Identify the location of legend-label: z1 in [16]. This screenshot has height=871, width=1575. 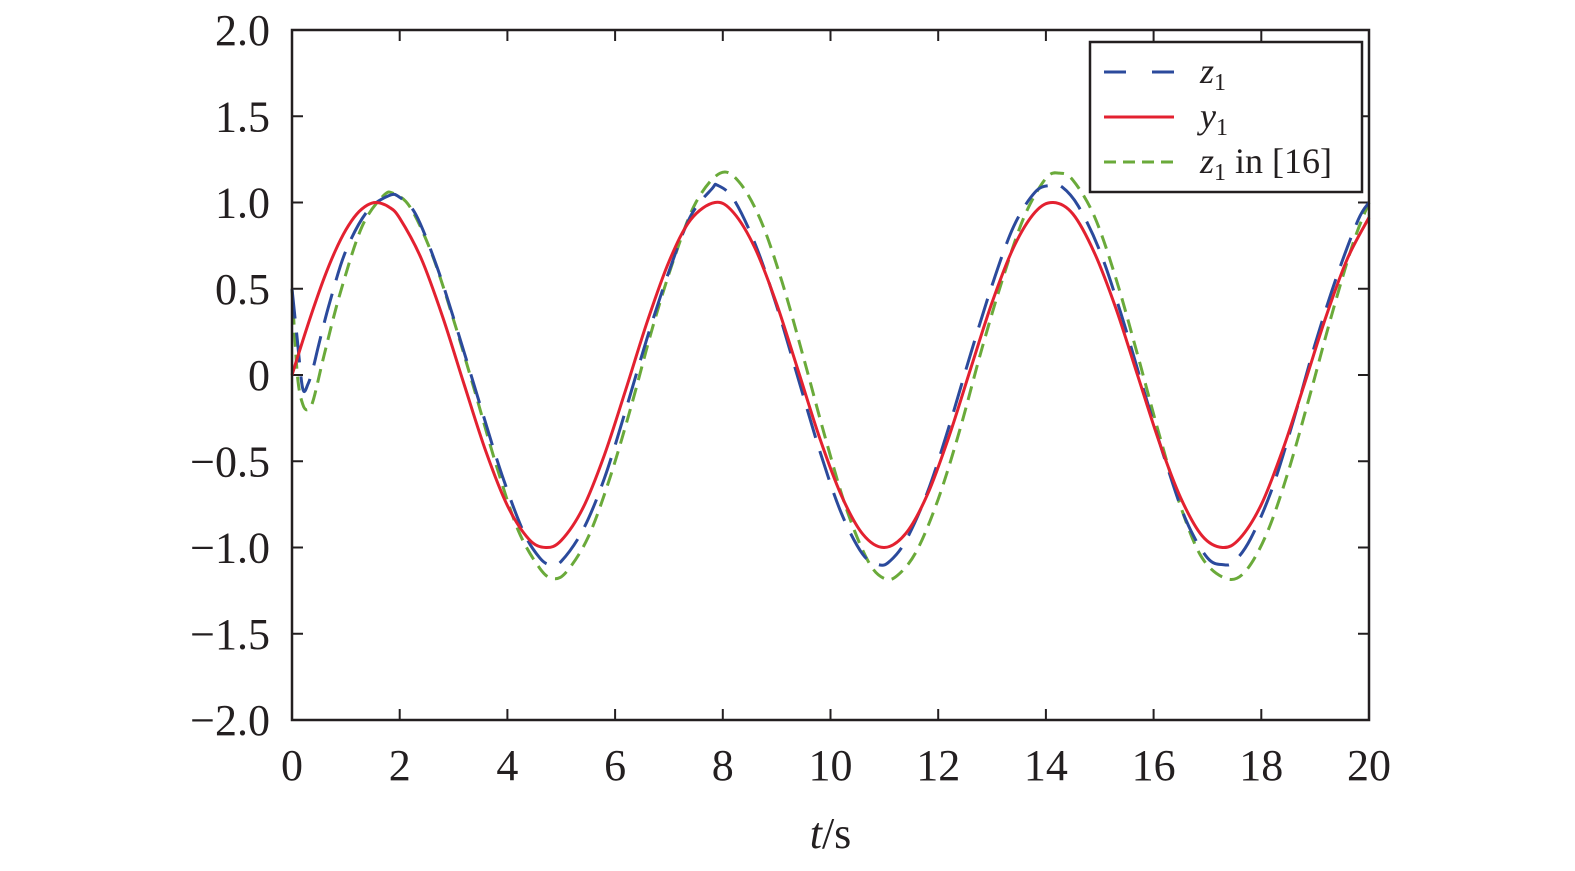
(1265, 163).